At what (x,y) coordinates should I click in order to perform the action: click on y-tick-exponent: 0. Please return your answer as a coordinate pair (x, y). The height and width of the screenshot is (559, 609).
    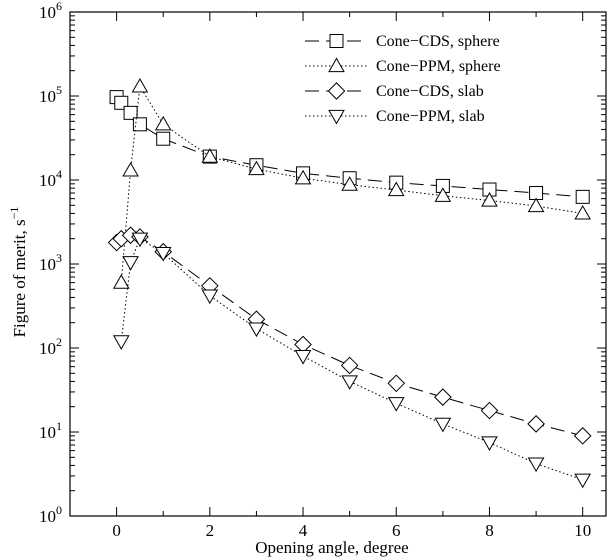
    Looking at the image, I should click on (59, 510).